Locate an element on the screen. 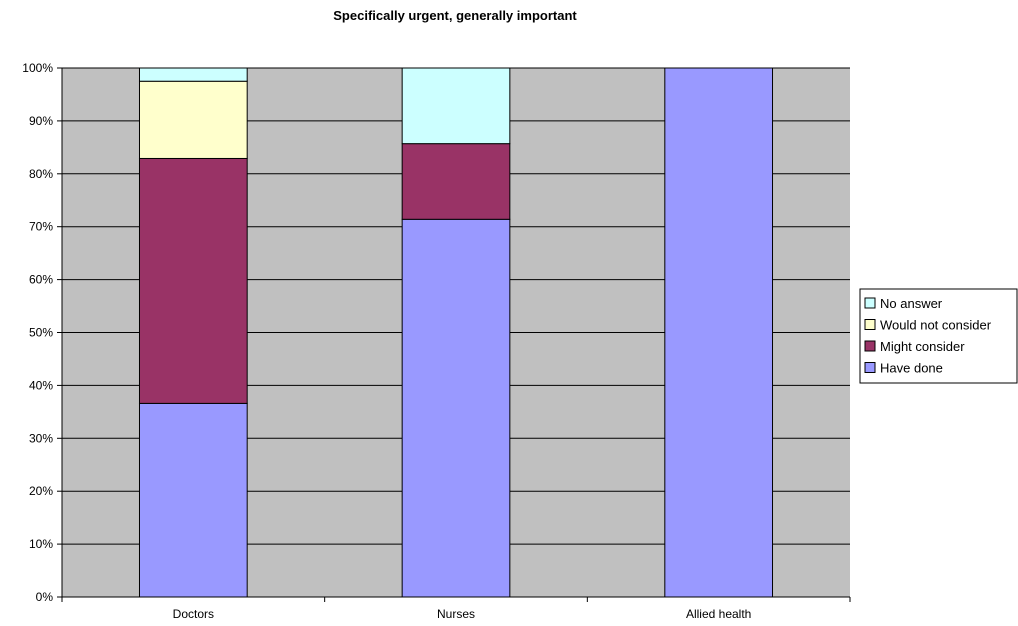  y-tick-label: 60% is located at coordinates (41, 280).